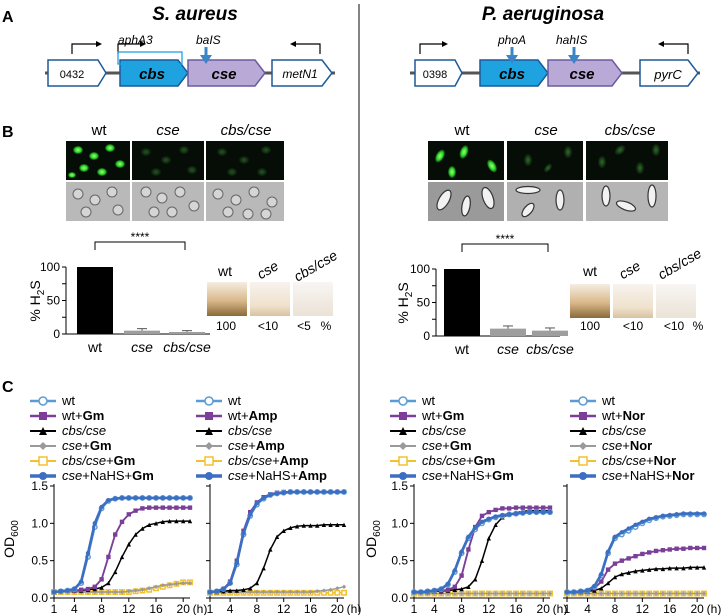 The image size is (721, 615). What do you see at coordinates (50, 267) in the screenshot?
I see `y-tick-label: 100` at bounding box center [50, 267].